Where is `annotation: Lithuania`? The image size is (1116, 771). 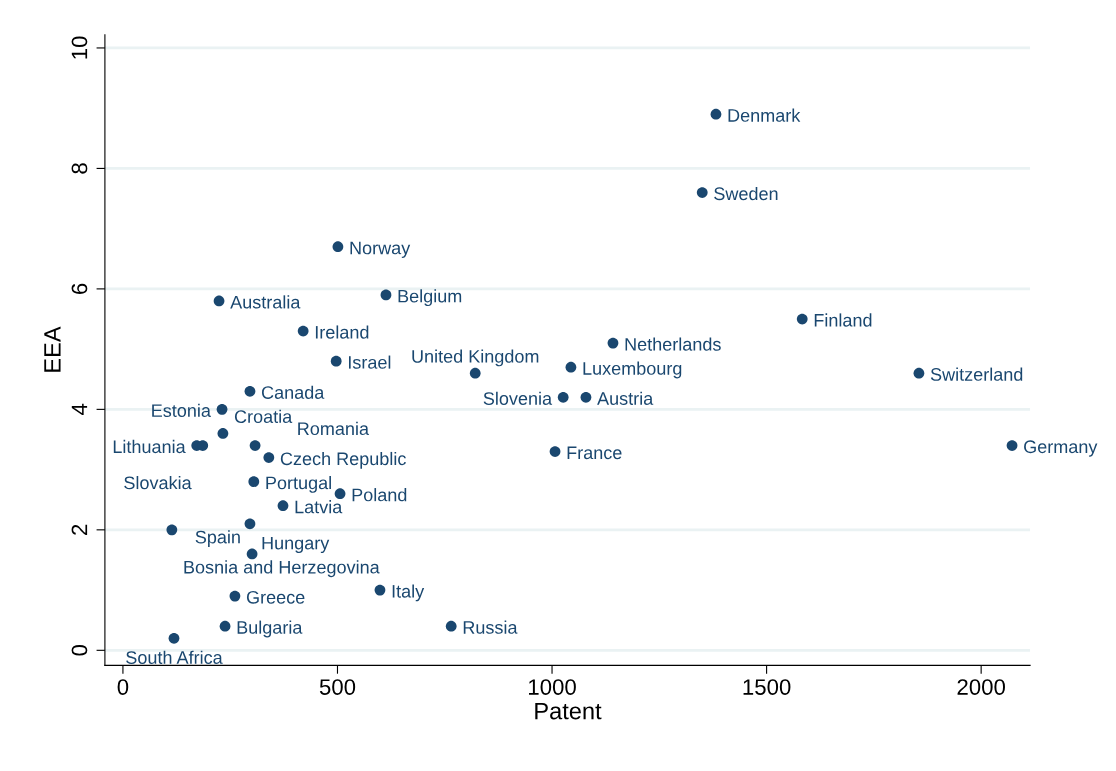
annotation: Lithuania is located at coordinates (149, 446).